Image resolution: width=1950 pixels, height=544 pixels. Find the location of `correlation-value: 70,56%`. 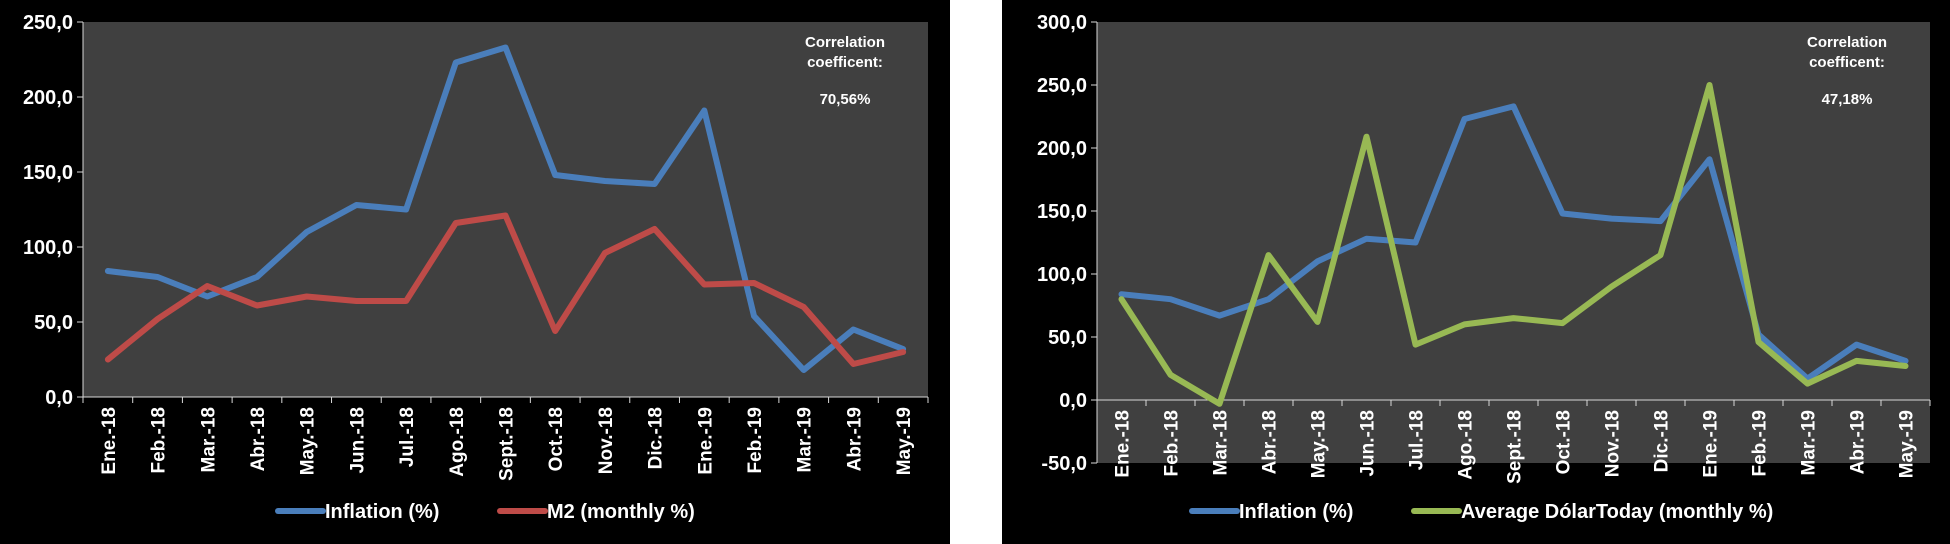

correlation-value: 70,56% is located at coordinates (845, 99).